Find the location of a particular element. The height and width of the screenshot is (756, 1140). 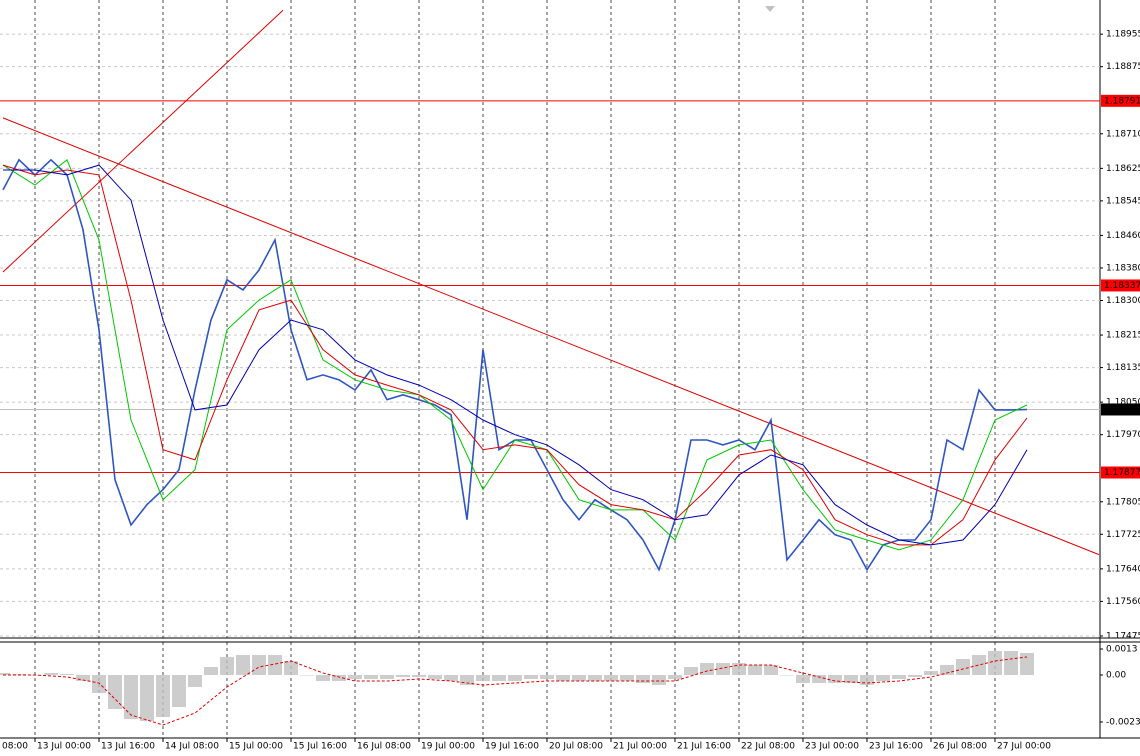

last-price-bg is located at coordinates (1120, 409).